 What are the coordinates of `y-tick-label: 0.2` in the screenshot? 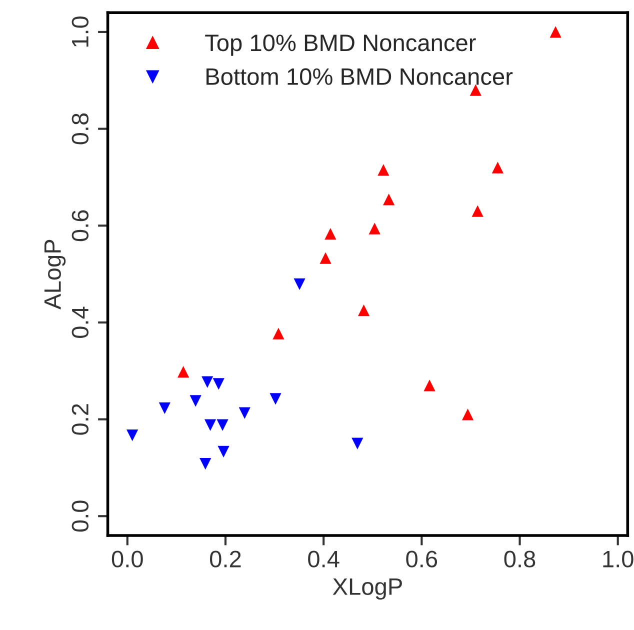 It's located at (80, 419).